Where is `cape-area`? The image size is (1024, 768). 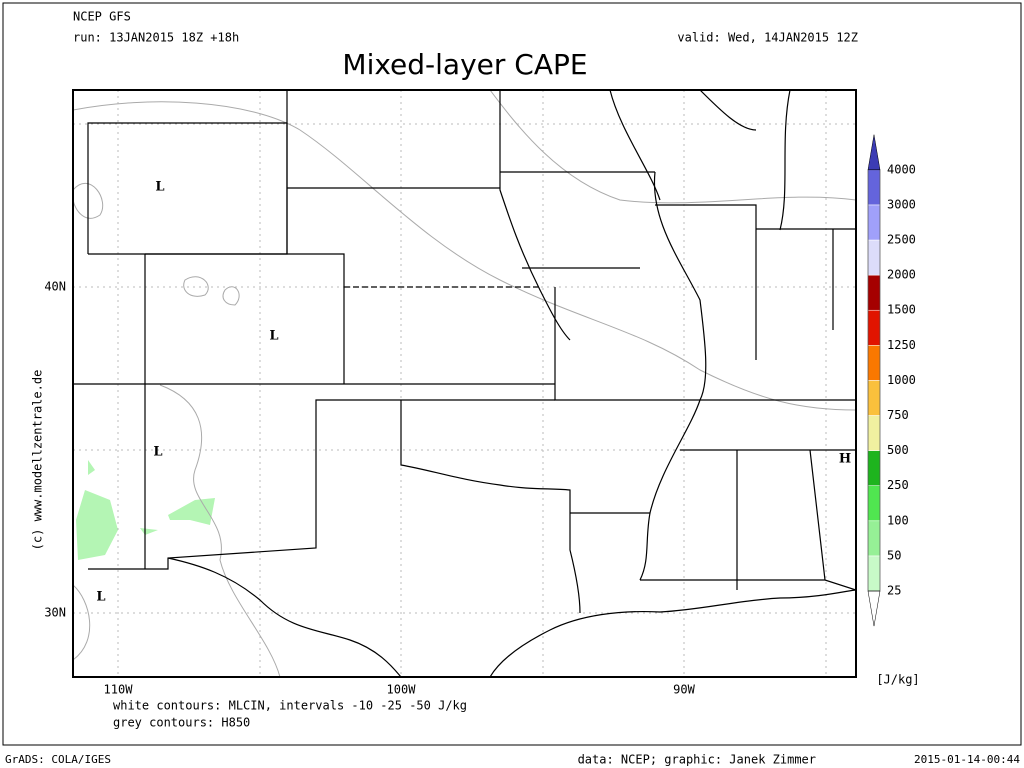
cape-area is located at coordinates (145, 510).